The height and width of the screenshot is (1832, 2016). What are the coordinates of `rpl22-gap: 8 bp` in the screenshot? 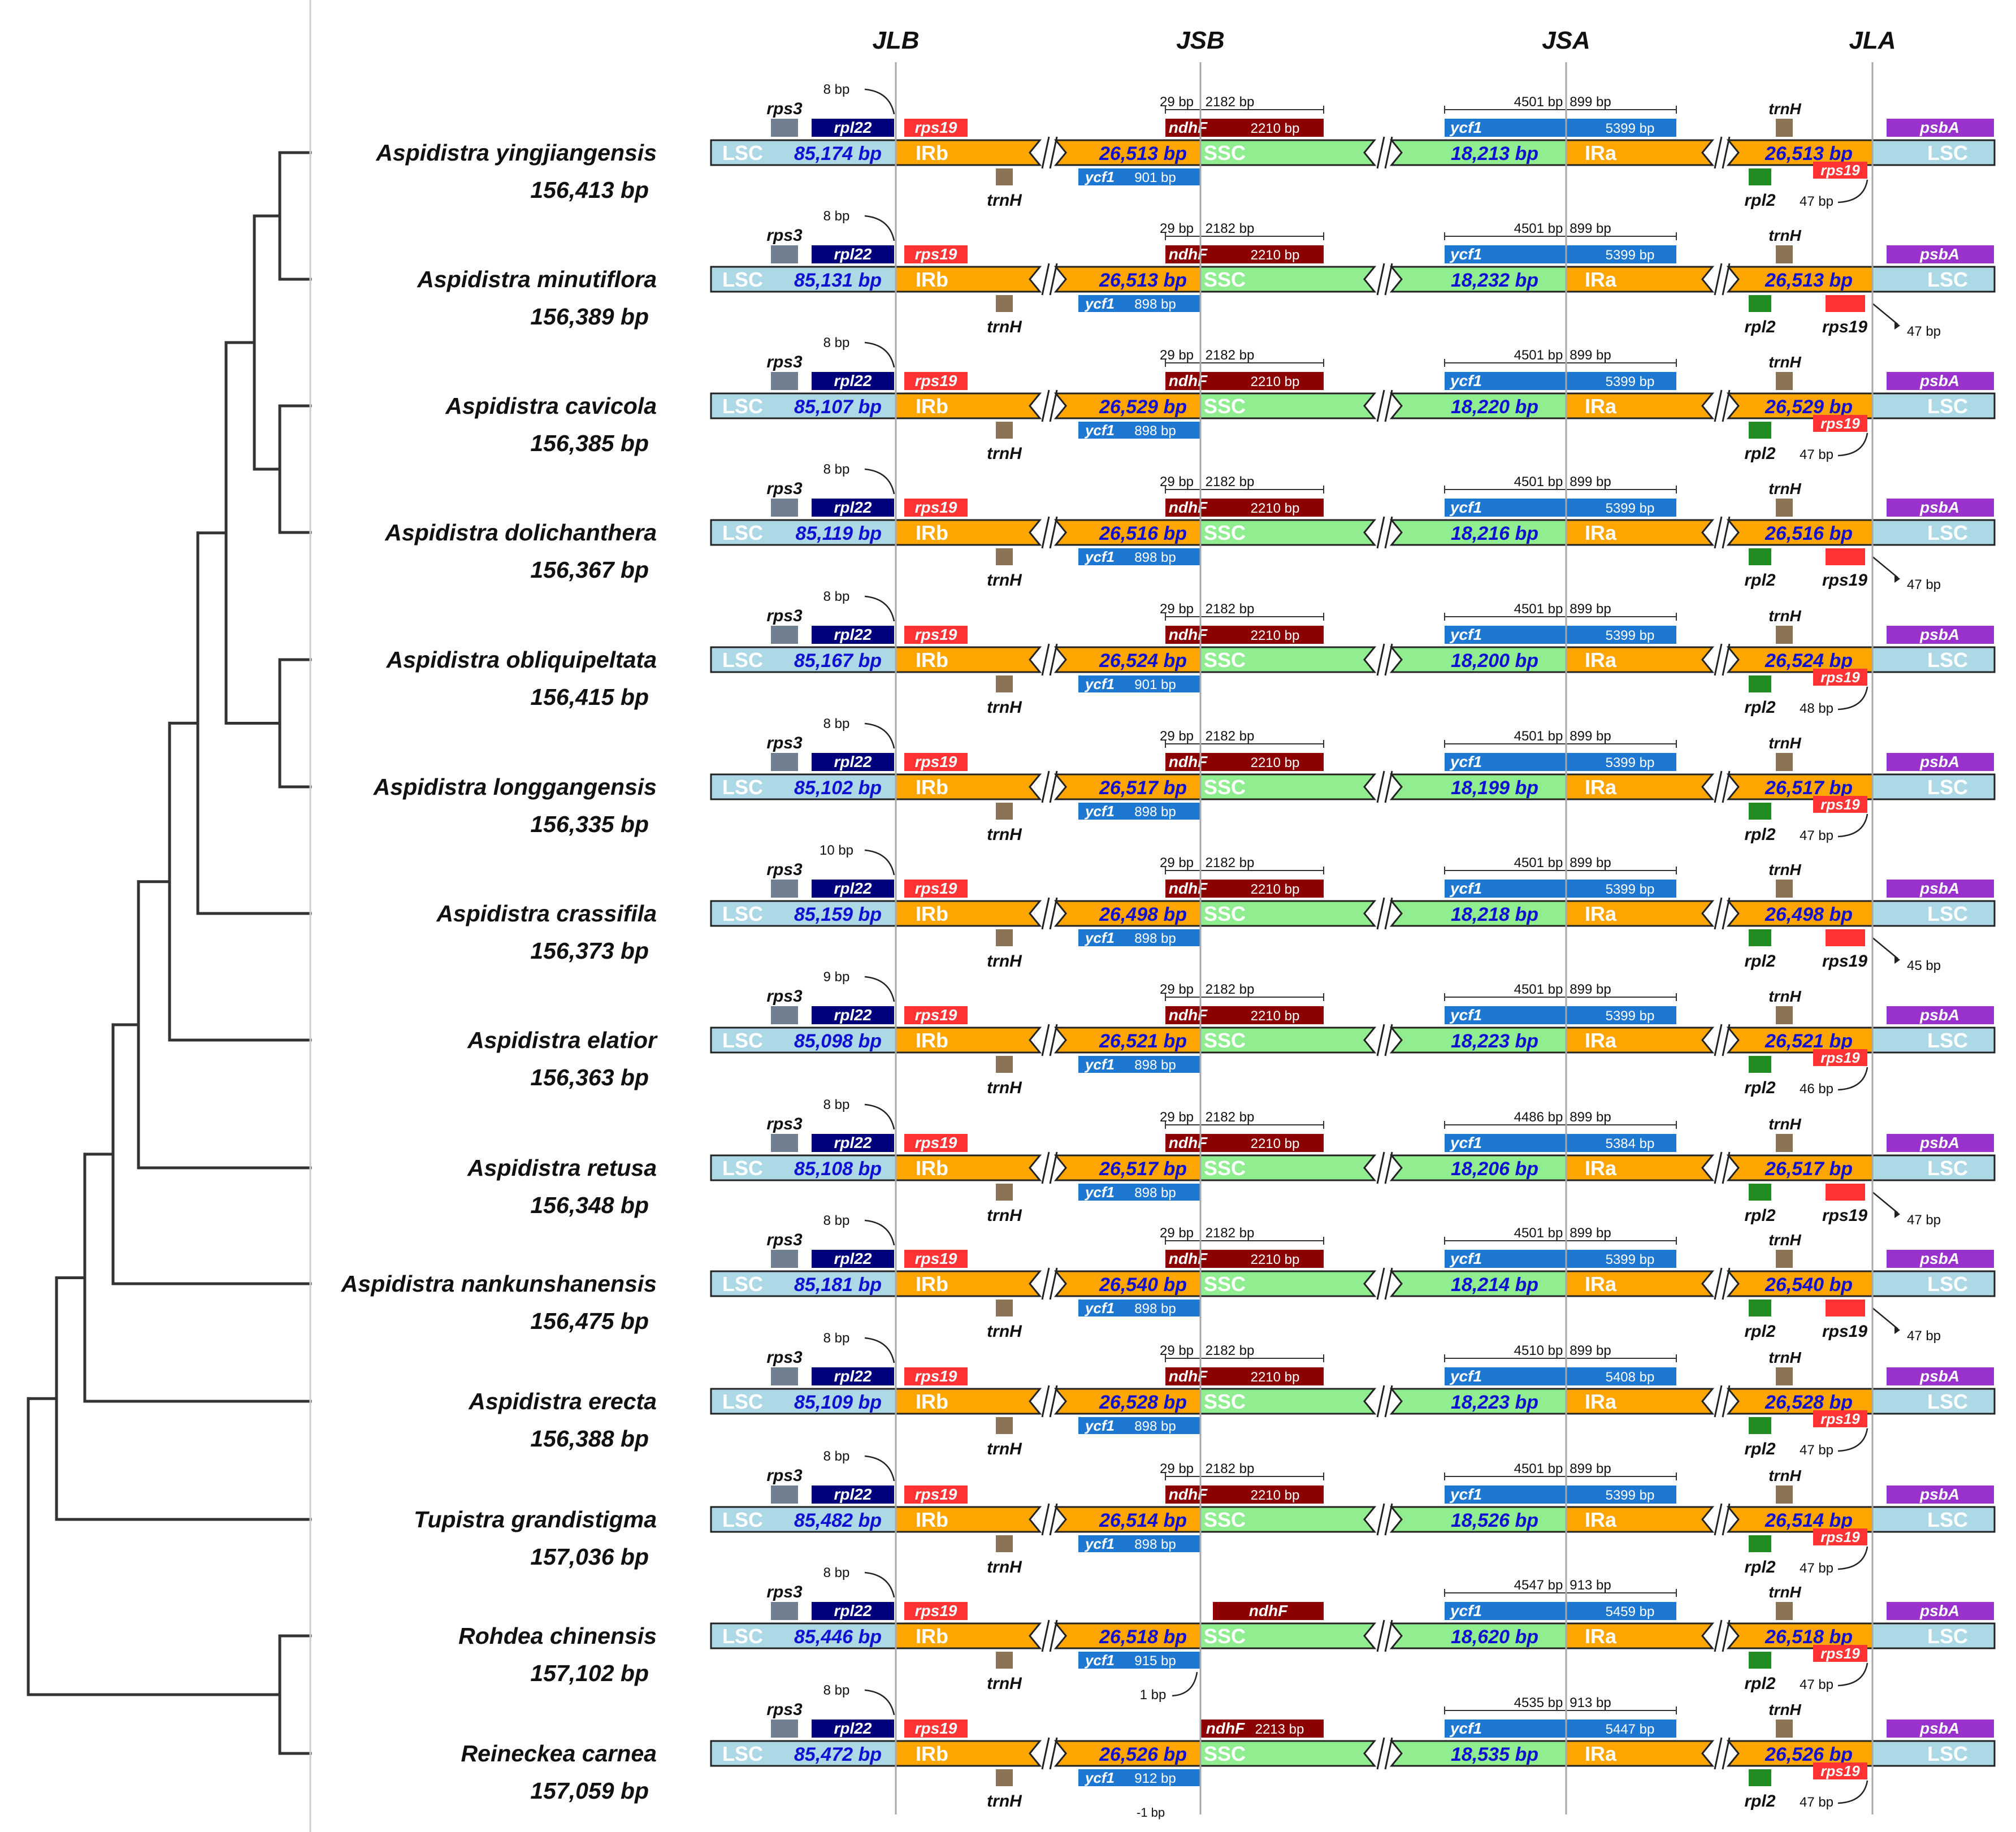 It's located at (836, 1220).